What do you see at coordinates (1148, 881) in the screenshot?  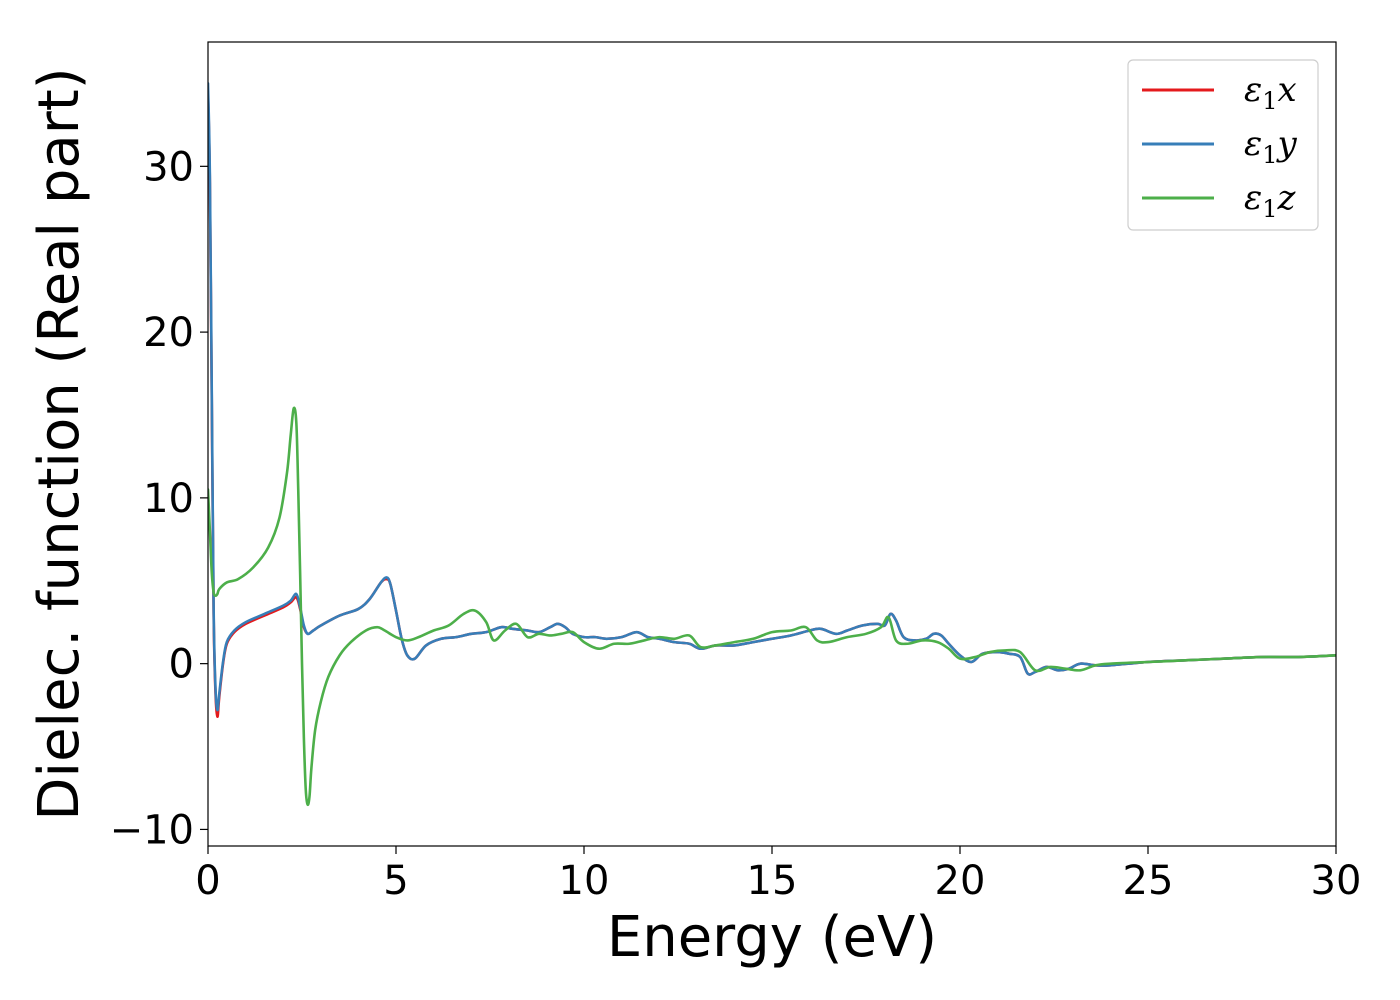 I see `x-tick-label: 25` at bounding box center [1148, 881].